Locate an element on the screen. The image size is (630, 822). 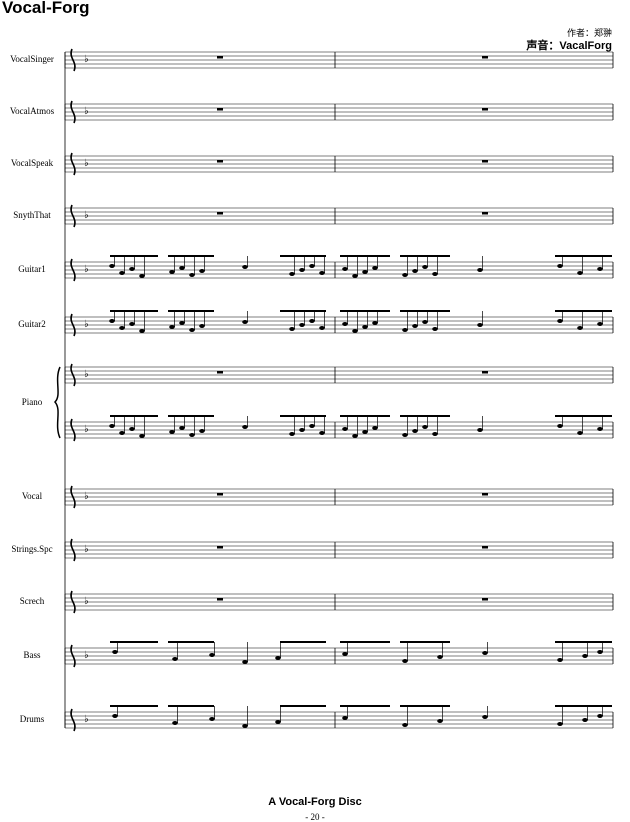
staff-label: VocalSinger is located at coordinates (32, 59).